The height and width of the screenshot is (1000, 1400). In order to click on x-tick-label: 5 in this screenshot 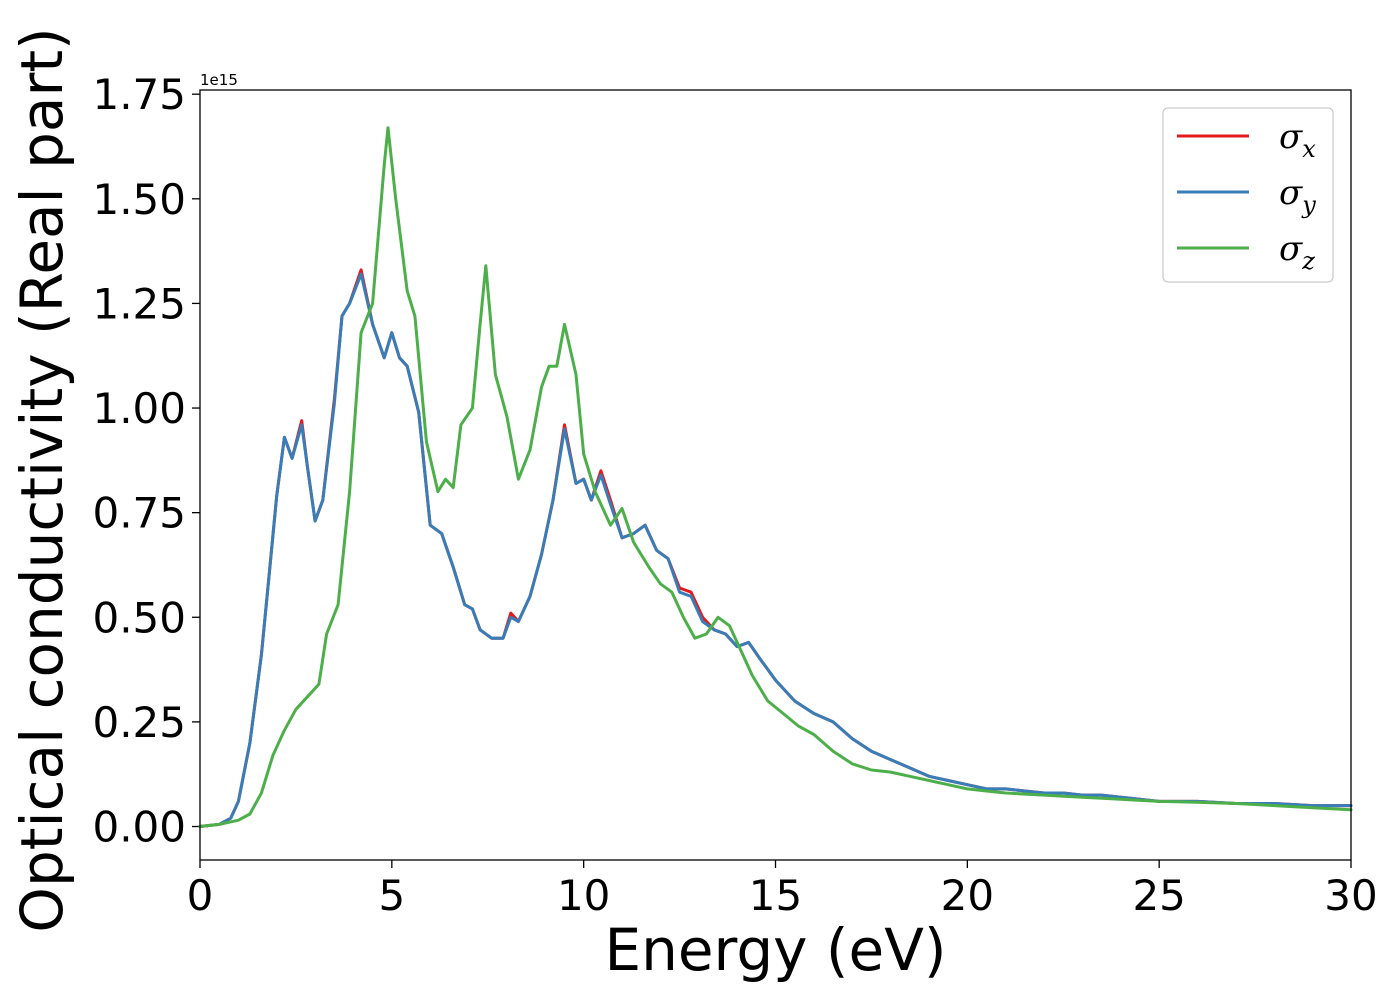, I will do `click(391, 895)`.